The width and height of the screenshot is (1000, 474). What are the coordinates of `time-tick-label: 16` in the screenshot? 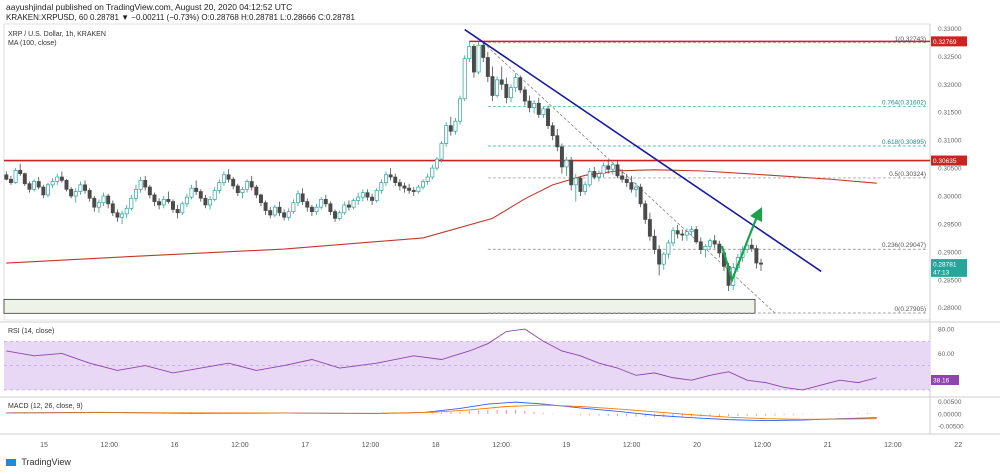 It's located at (175, 445).